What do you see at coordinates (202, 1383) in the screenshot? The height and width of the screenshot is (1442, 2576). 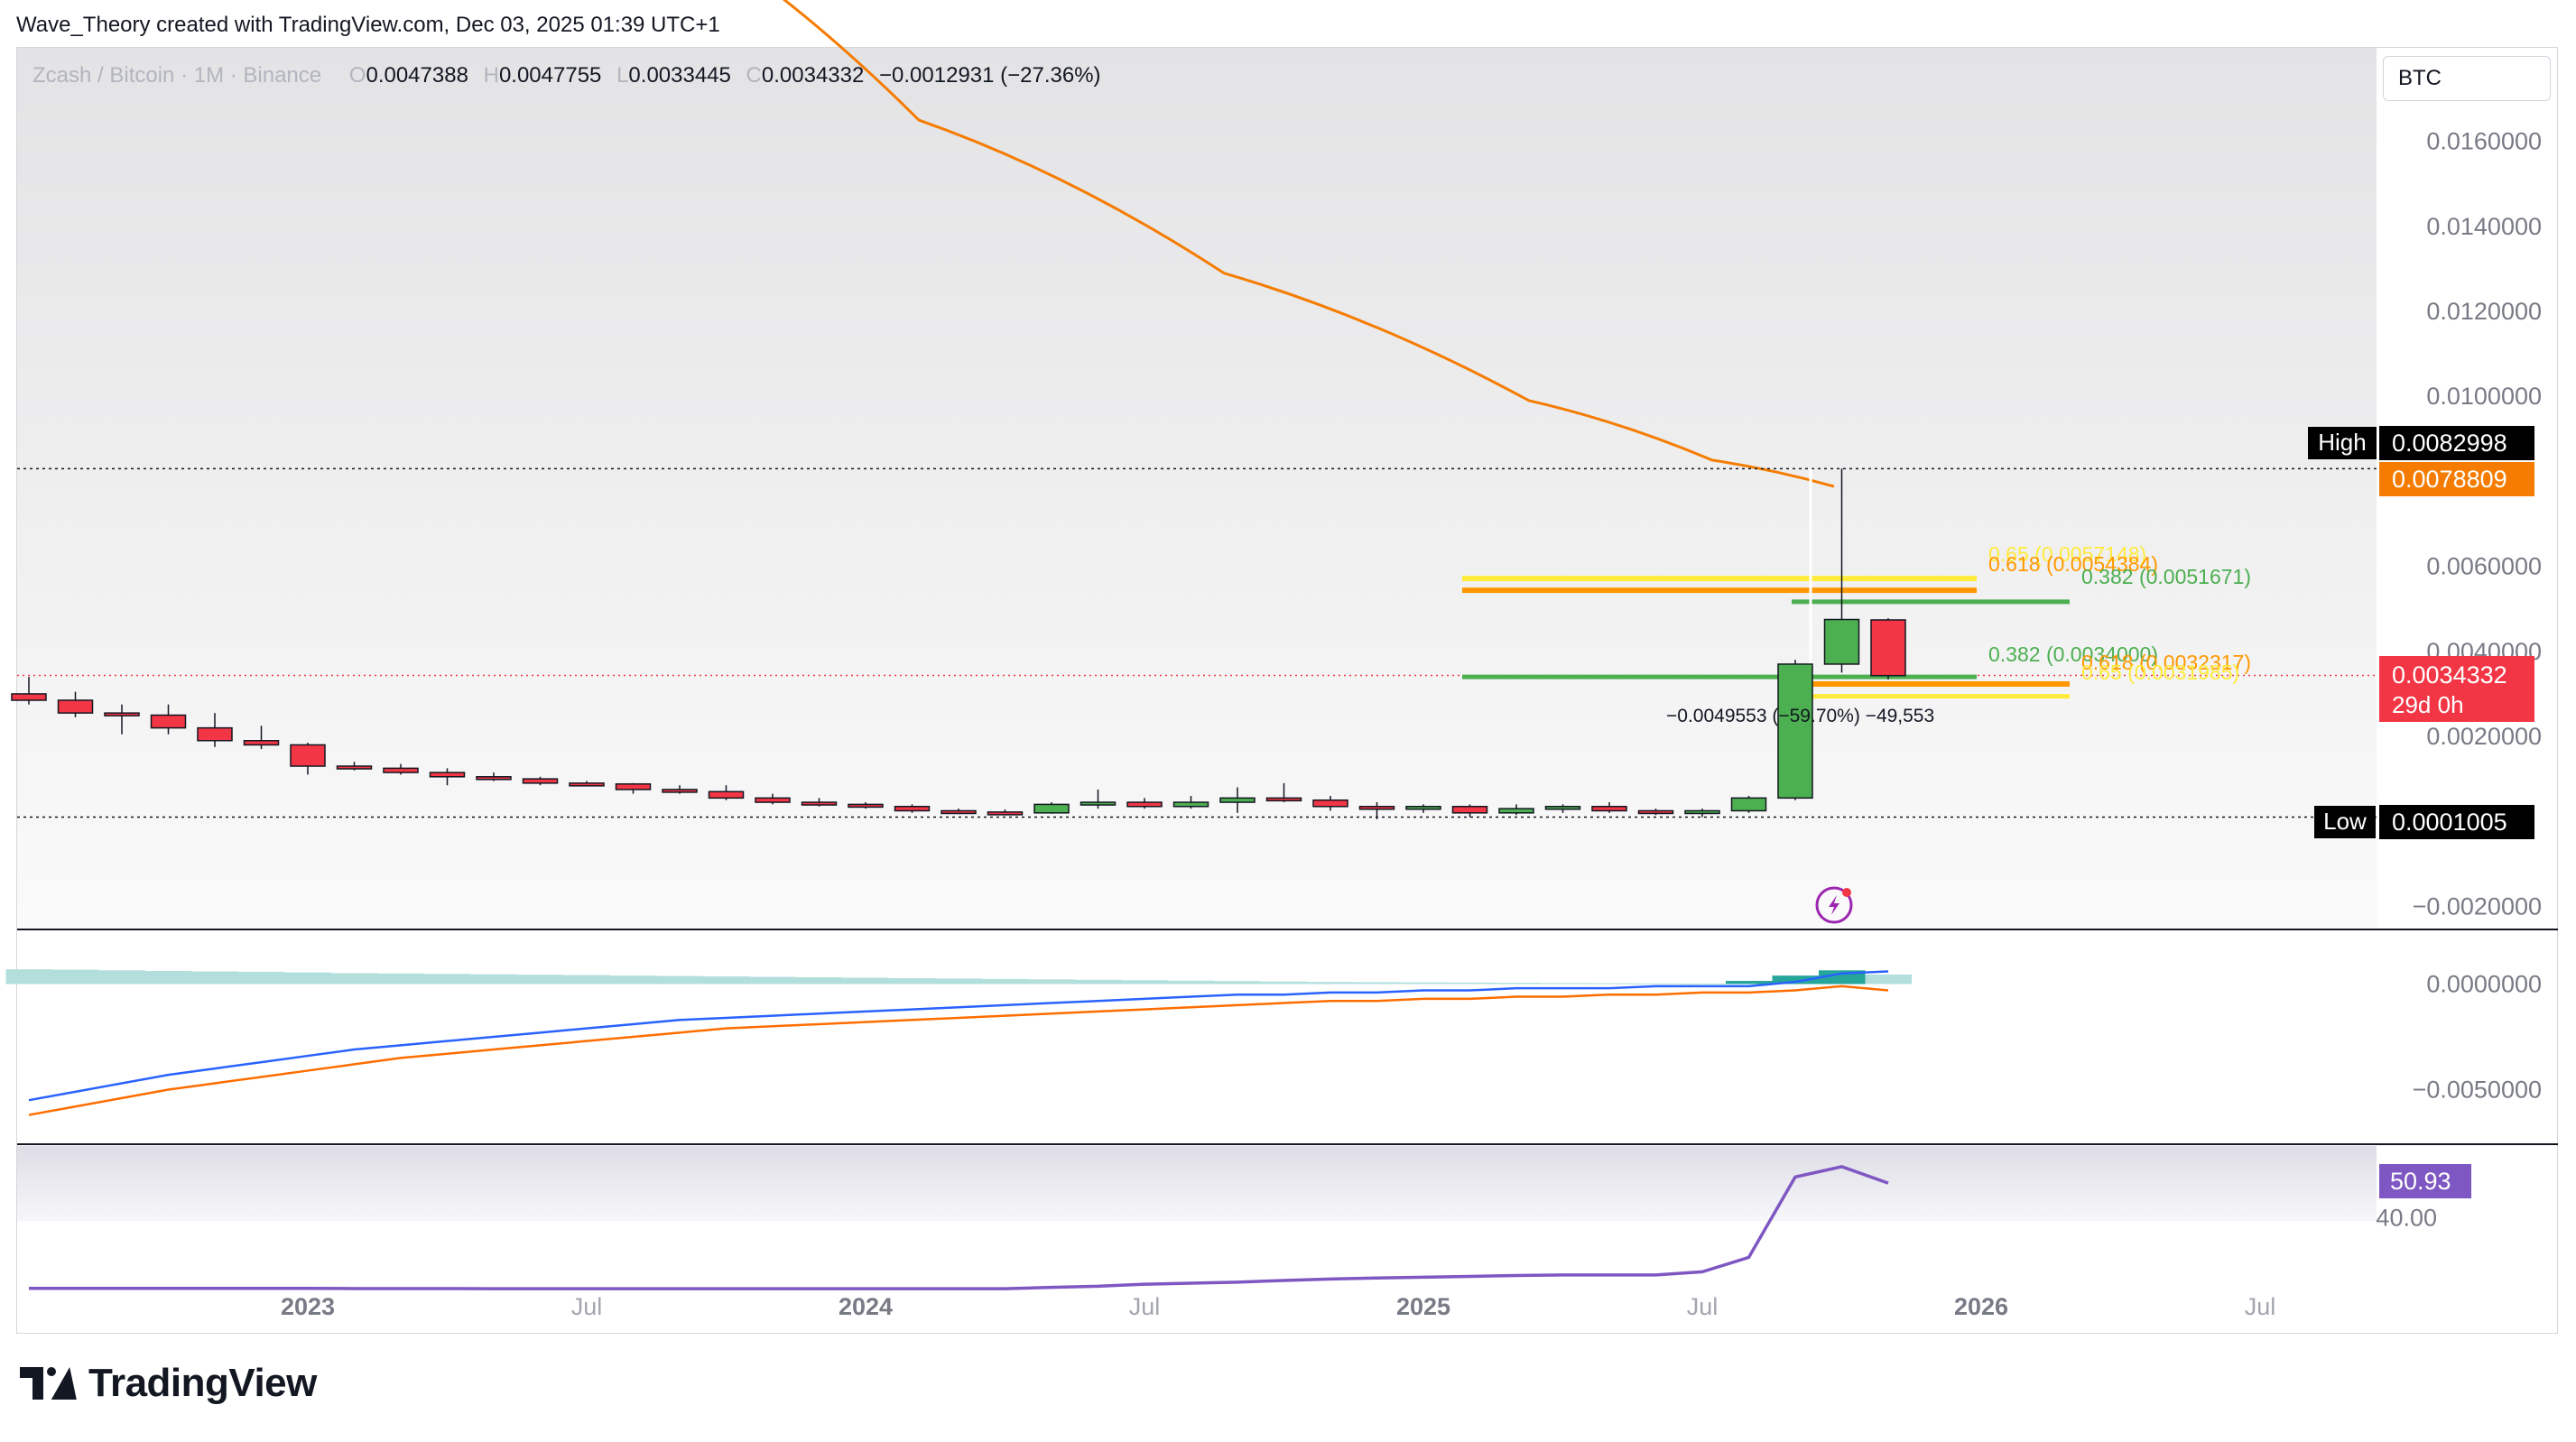 I see `tradingview-wordmark: TradingView` at bounding box center [202, 1383].